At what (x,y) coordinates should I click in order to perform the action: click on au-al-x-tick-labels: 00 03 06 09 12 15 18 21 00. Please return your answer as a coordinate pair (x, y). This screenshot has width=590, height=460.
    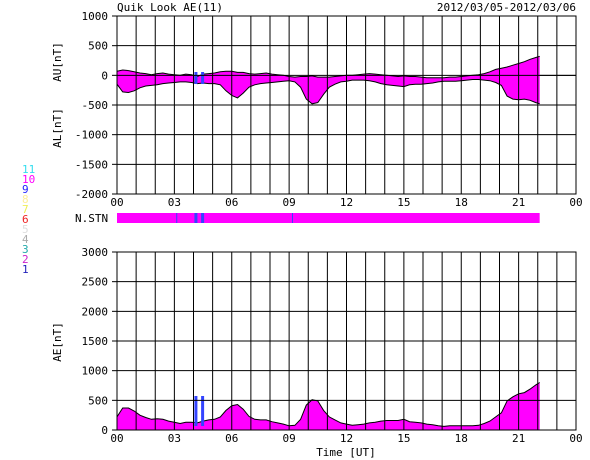
    Looking at the image, I should click on (346, 202).